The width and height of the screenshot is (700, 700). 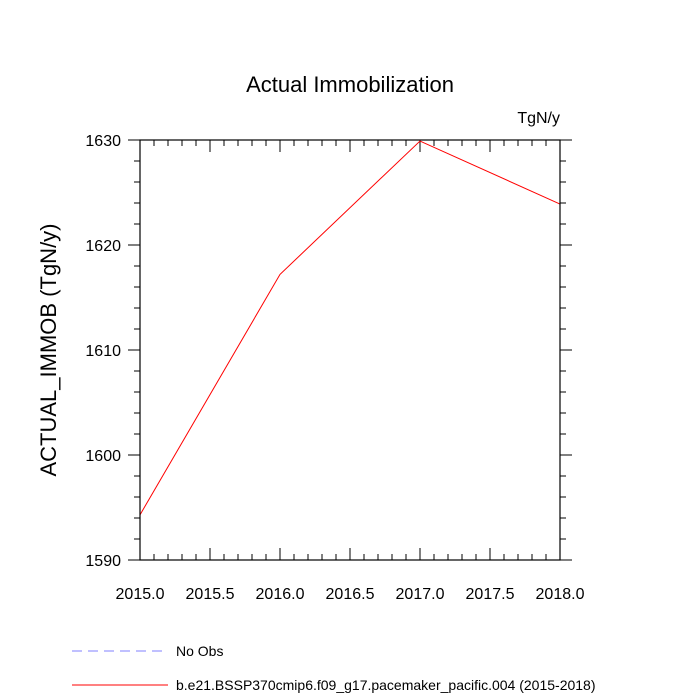 What do you see at coordinates (103, 561) in the screenshot?
I see `y-tick-label: 1590` at bounding box center [103, 561].